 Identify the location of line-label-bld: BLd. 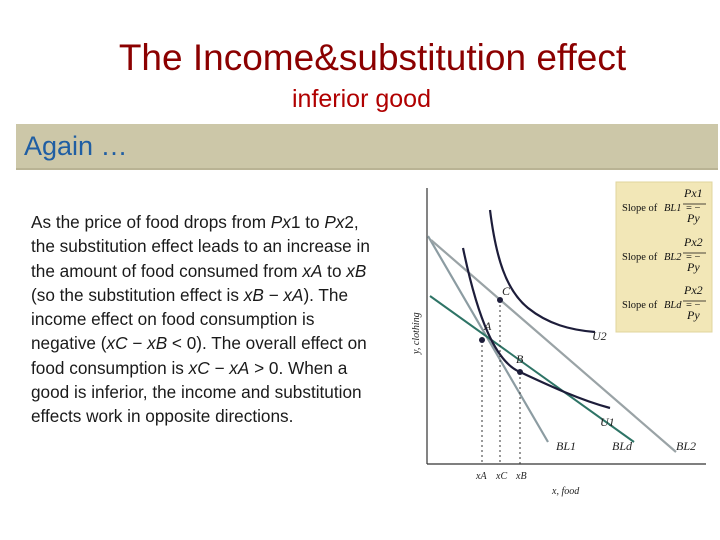
(622, 446).